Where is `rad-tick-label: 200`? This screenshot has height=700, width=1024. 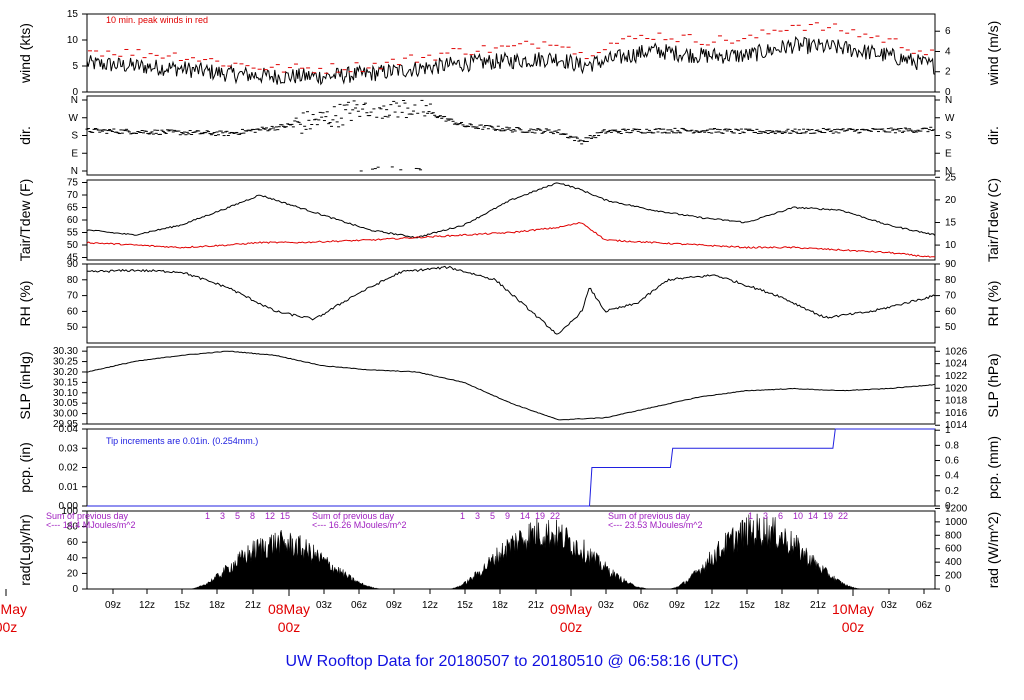 rad-tick-label: 200 is located at coordinates (953, 576).